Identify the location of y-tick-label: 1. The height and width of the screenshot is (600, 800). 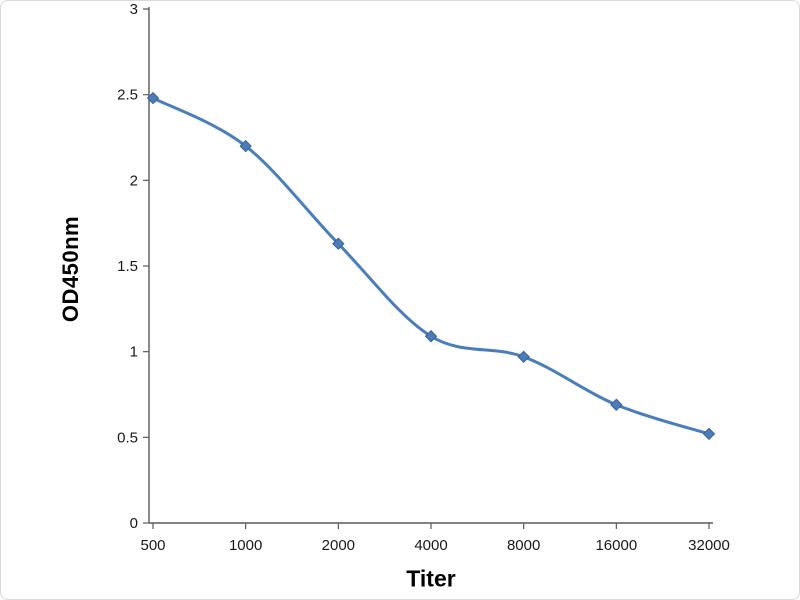
(134, 352).